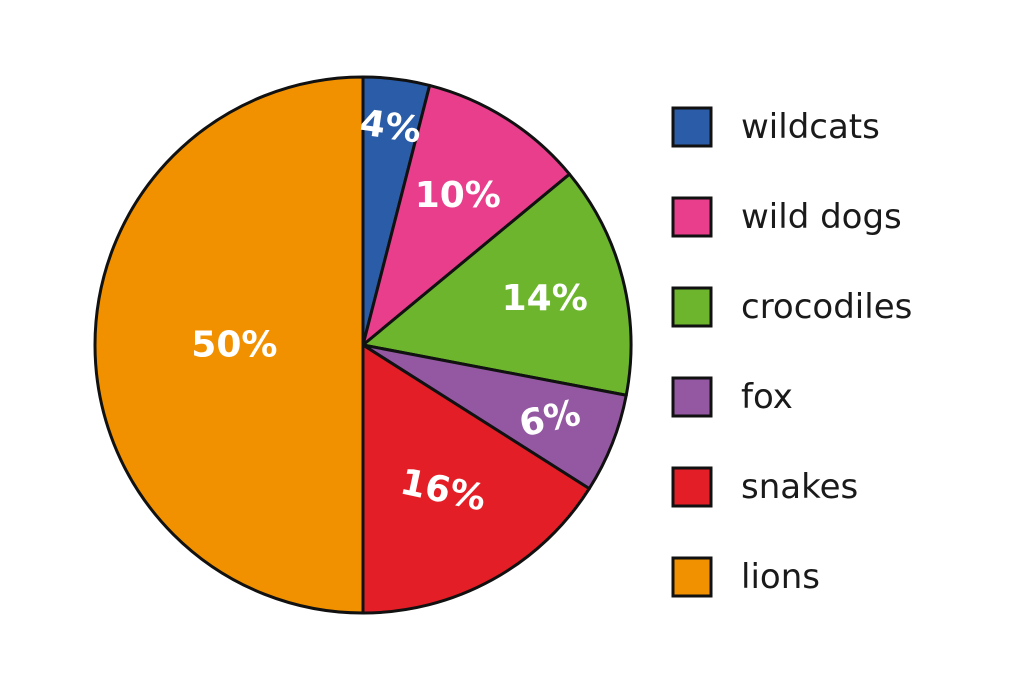 Image resolution: width=1019 pixels, height=693 pixels. Describe the element at coordinates (780, 577) in the screenshot. I see `legend-label-lions: lions` at that location.